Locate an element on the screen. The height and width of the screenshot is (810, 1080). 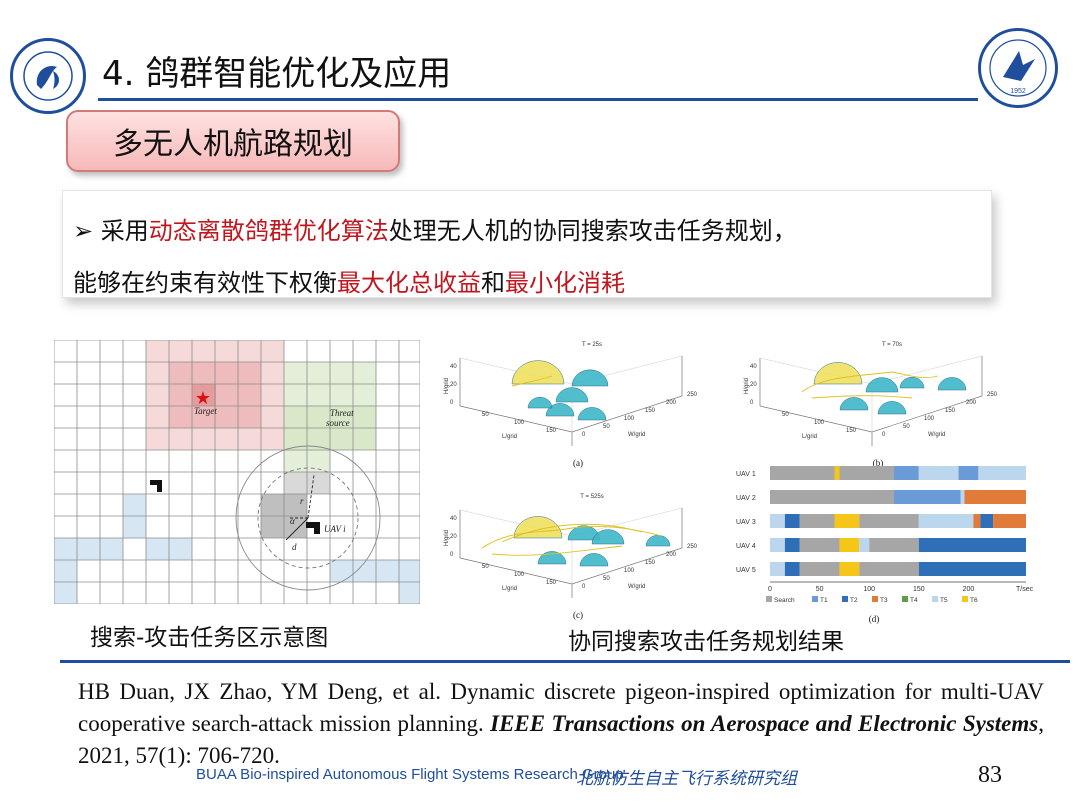
grid-figure-caption: 搜索-攻击任务区示意图 is located at coordinates (209, 638).